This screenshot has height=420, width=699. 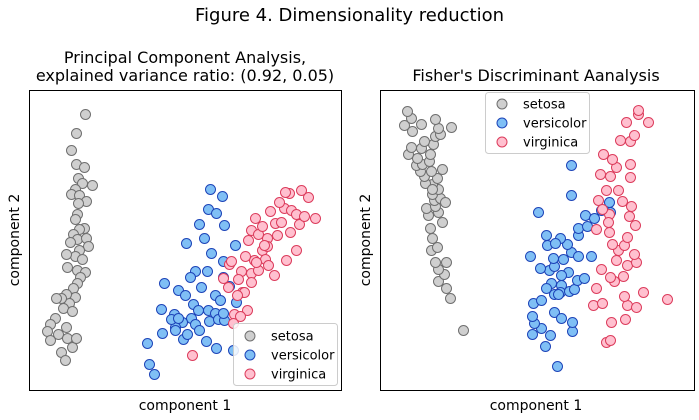 What do you see at coordinates (366, 240) in the screenshot?
I see `fda-ylabel: component 2` at bounding box center [366, 240].